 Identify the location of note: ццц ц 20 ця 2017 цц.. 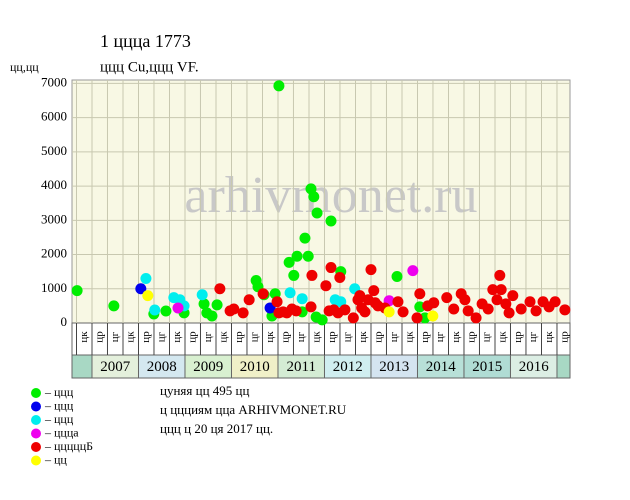
(216, 428).